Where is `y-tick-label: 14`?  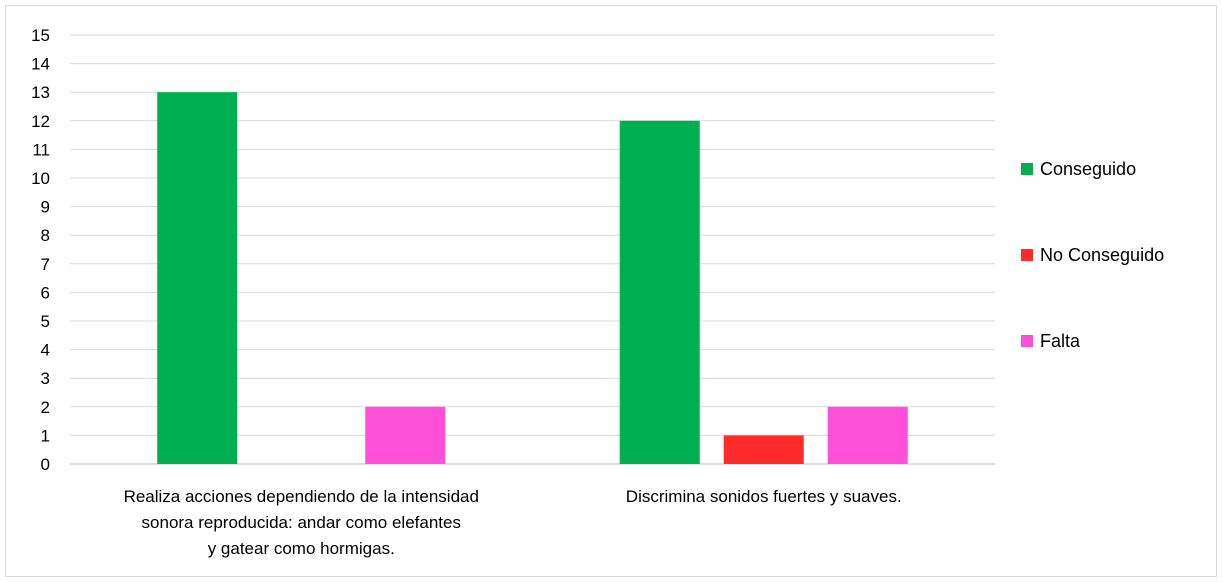
y-tick-label: 14 is located at coordinates (40, 64).